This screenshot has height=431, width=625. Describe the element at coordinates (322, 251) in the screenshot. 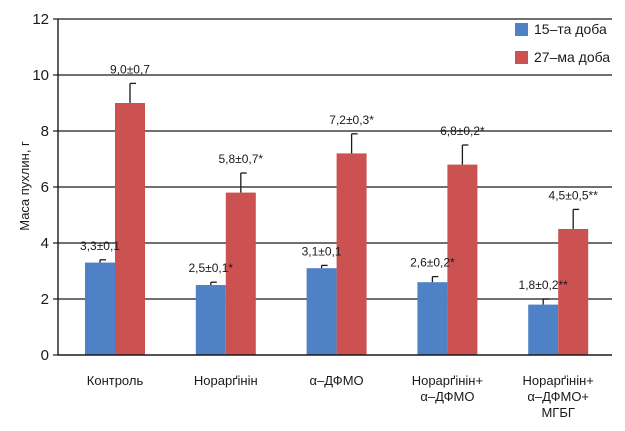

I see `data-label: 3,1±0,1` at that location.